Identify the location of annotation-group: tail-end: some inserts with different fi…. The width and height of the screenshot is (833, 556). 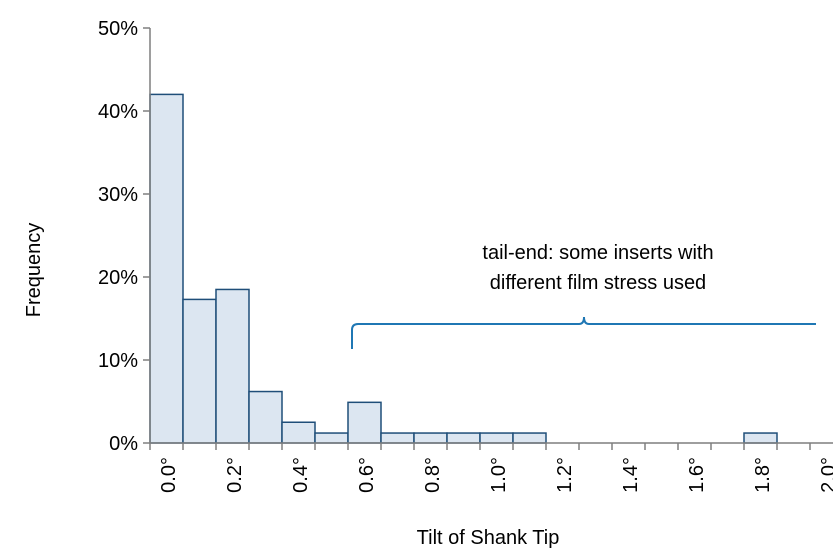
(584, 295).